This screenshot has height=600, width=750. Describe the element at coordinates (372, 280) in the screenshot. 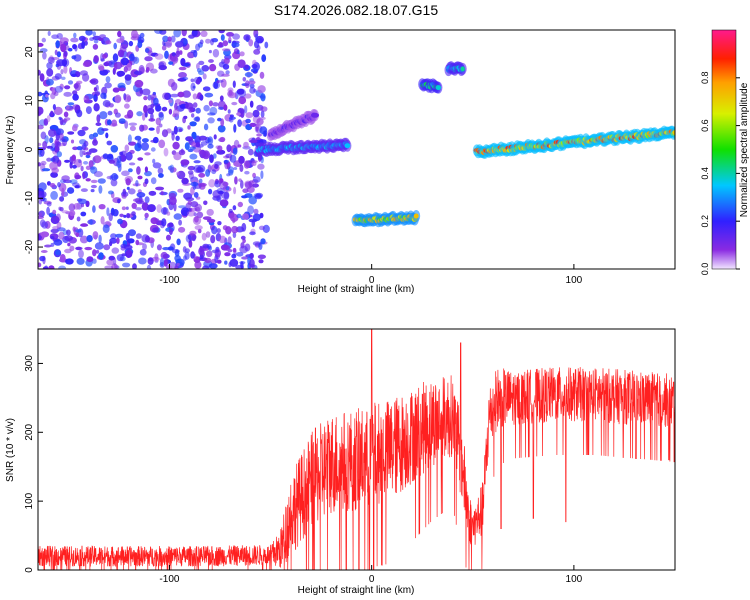

I see `spectrogram-x-tick-label: 0` at that location.